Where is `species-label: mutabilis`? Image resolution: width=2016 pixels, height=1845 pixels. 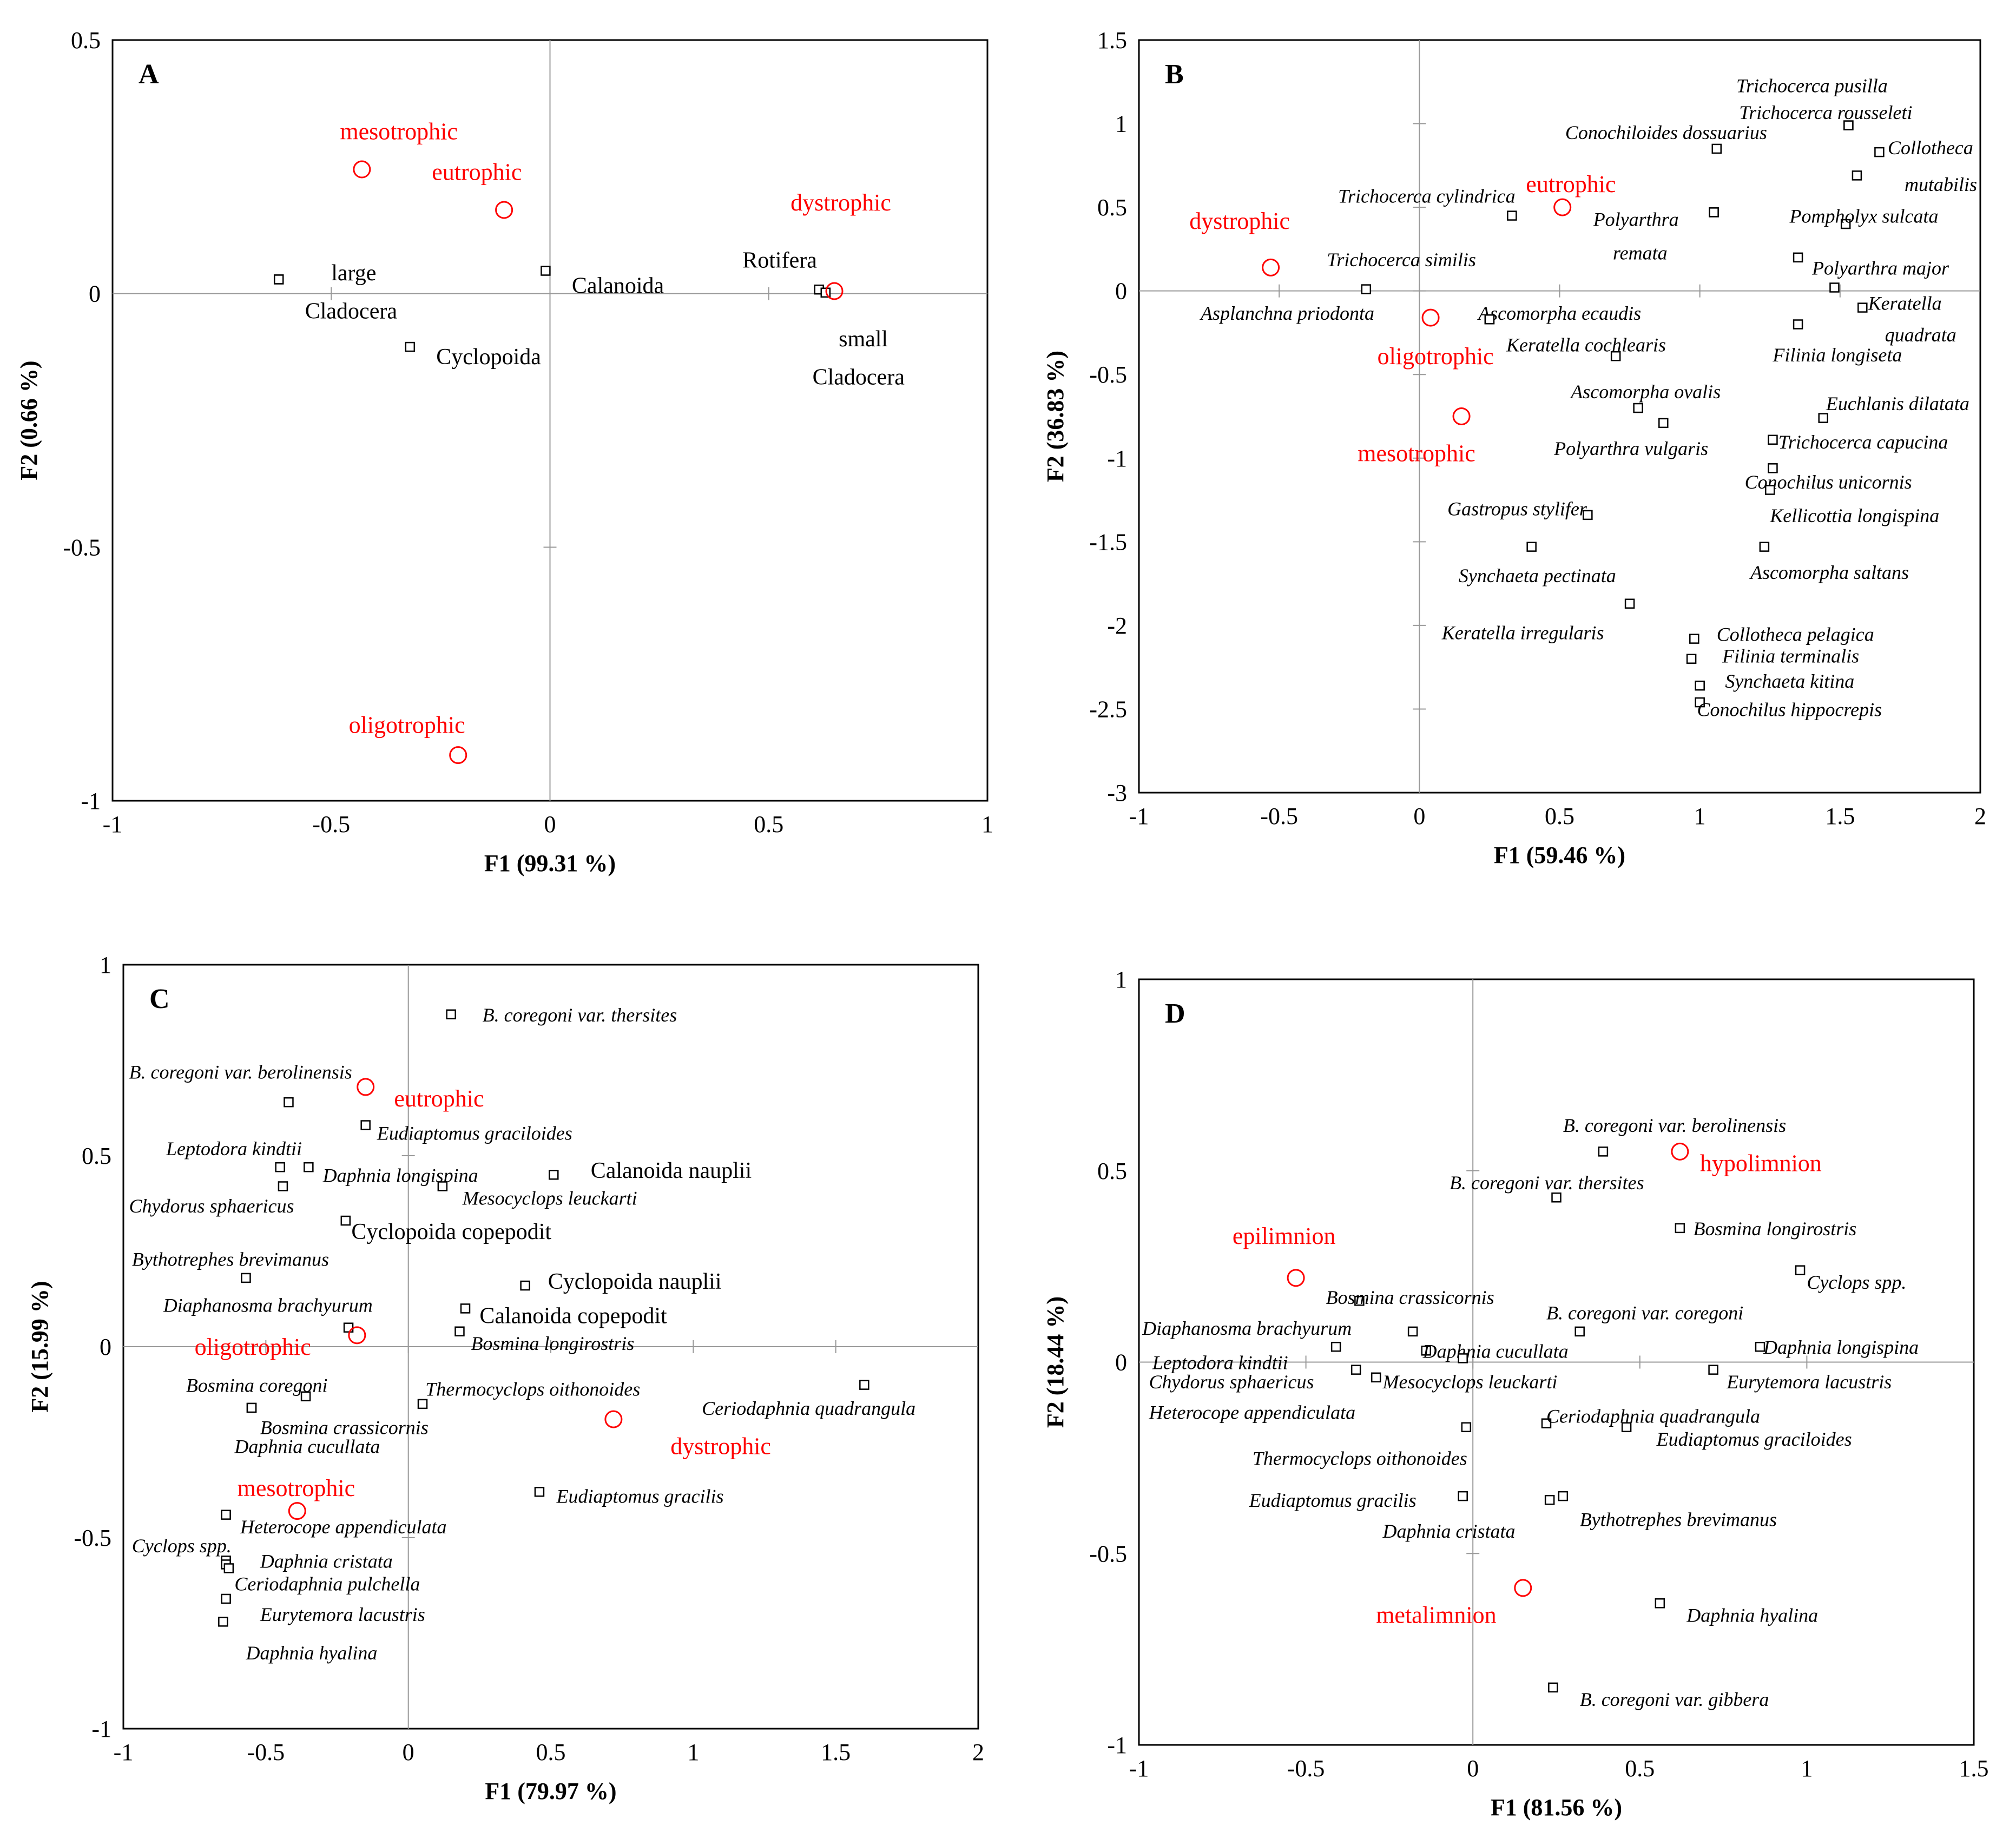 species-label: mutabilis is located at coordinates (1941, 184).